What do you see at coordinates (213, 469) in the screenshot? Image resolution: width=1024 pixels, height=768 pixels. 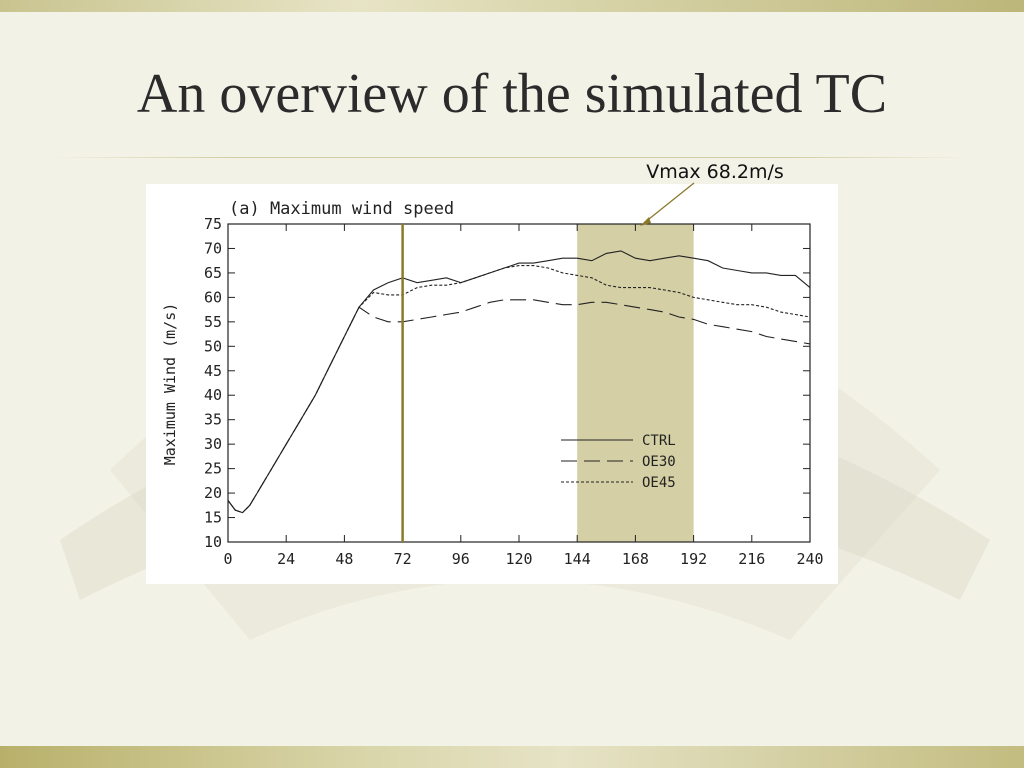 I see `y-tick-label: 25` at bounding box center [213, 469].